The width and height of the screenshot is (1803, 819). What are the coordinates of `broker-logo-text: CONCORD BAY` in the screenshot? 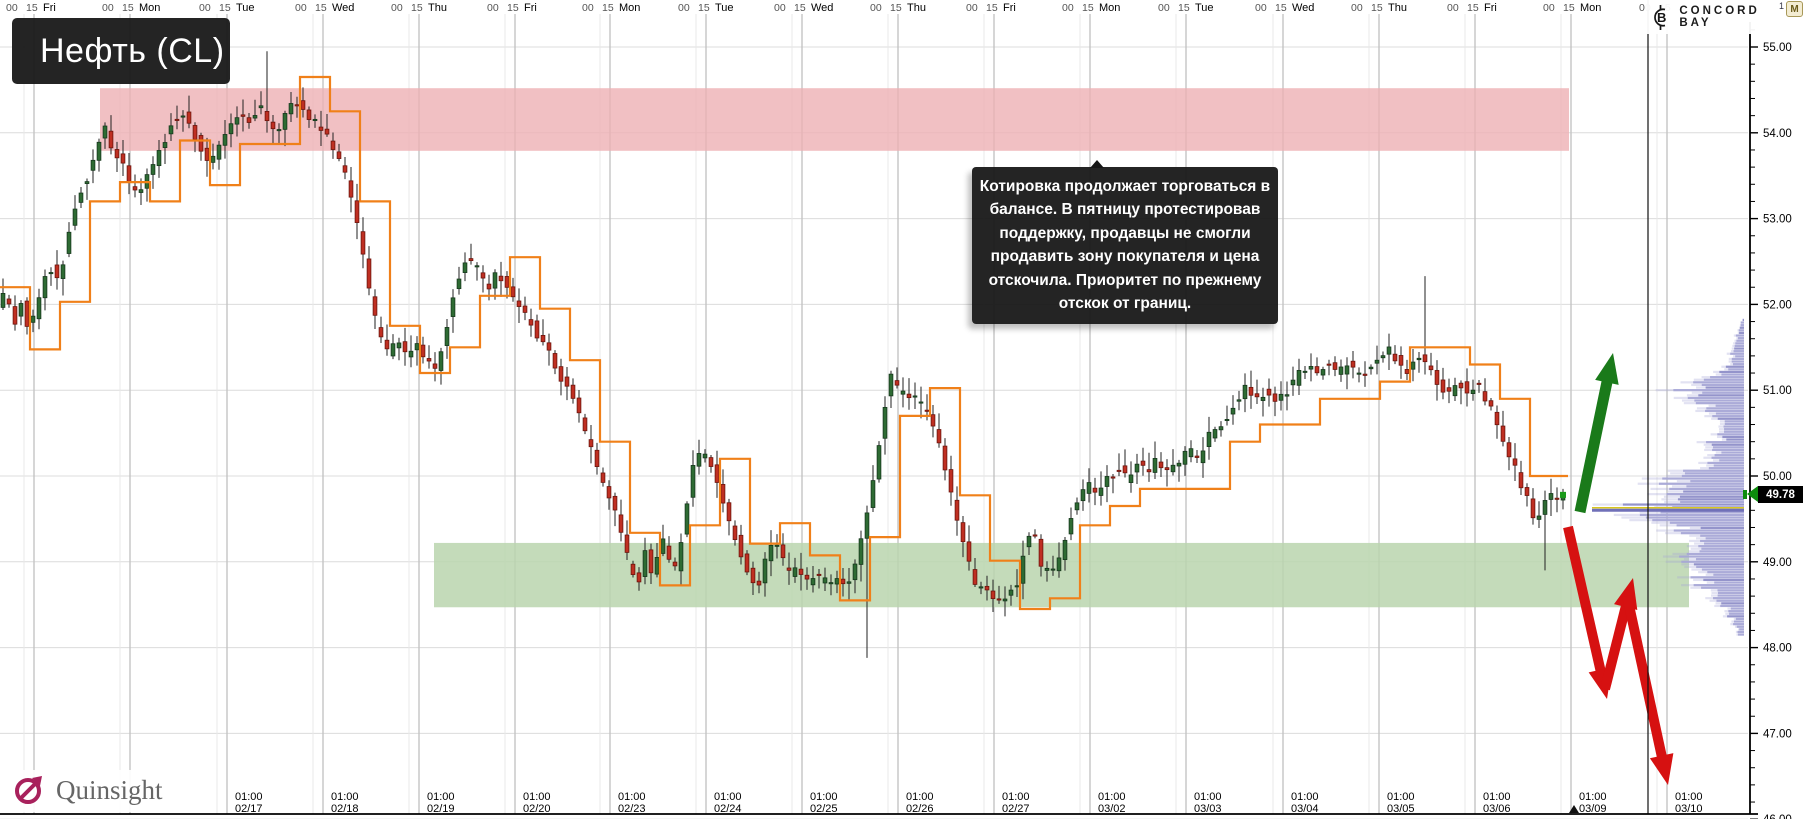 It's located at (1719, 17).